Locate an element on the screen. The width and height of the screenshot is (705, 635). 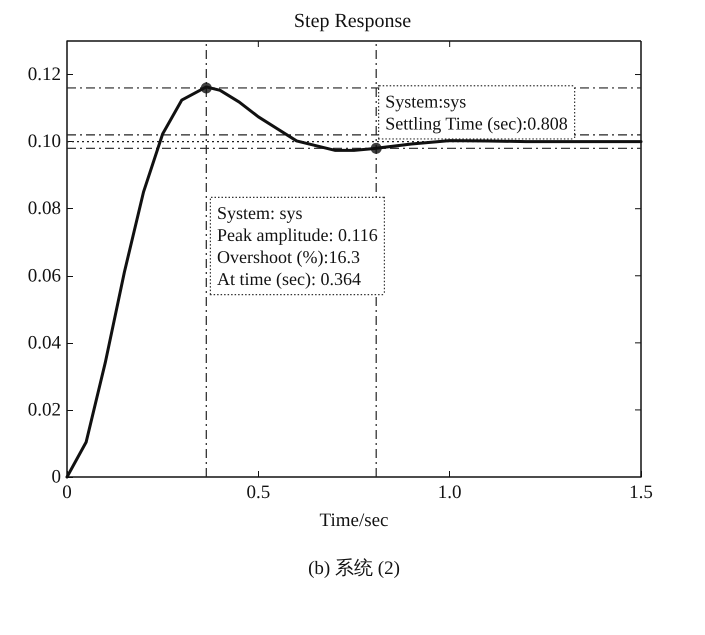
y-tick-label: 0.06 is located at coordinates (44, 275).